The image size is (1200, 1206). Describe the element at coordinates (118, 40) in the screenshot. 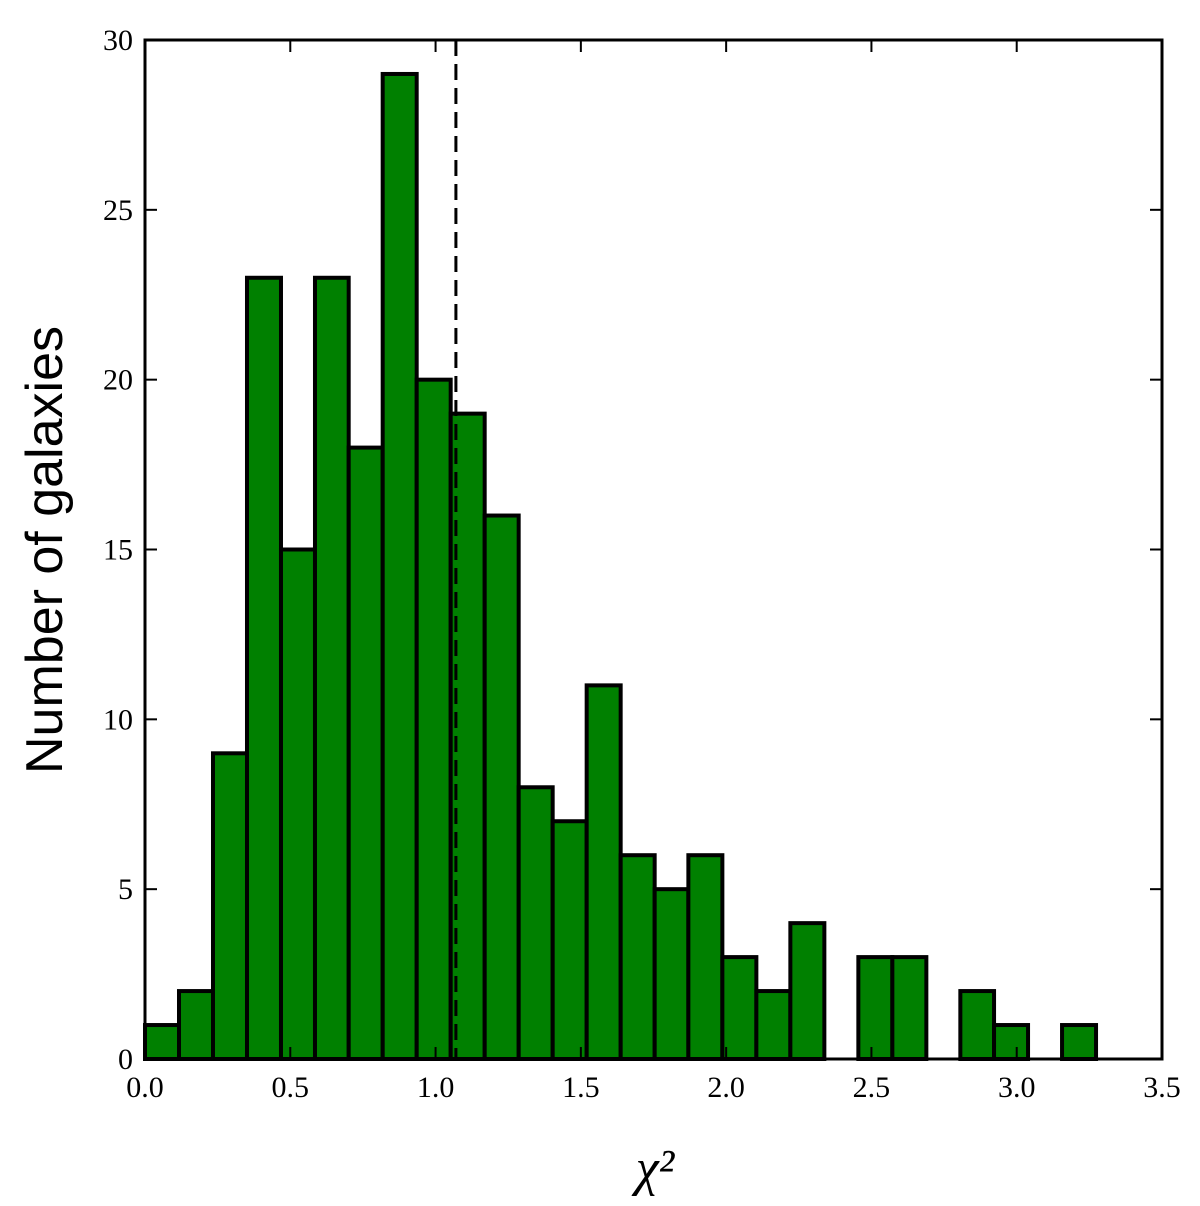

I see `y-tick-label: 30` at that location.